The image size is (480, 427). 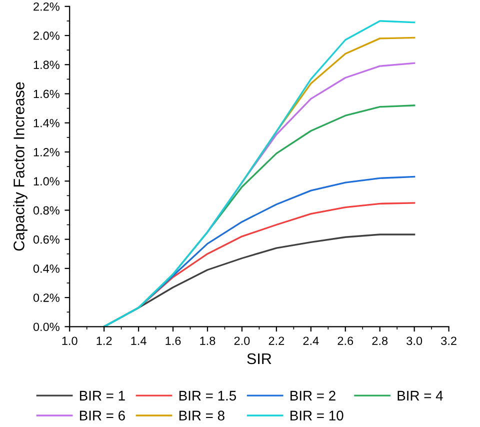 What do you see at coordinates (47, 36) in the screenshot?
I see `y-tick-label: 2.0%` at bounding box center [47, 36].